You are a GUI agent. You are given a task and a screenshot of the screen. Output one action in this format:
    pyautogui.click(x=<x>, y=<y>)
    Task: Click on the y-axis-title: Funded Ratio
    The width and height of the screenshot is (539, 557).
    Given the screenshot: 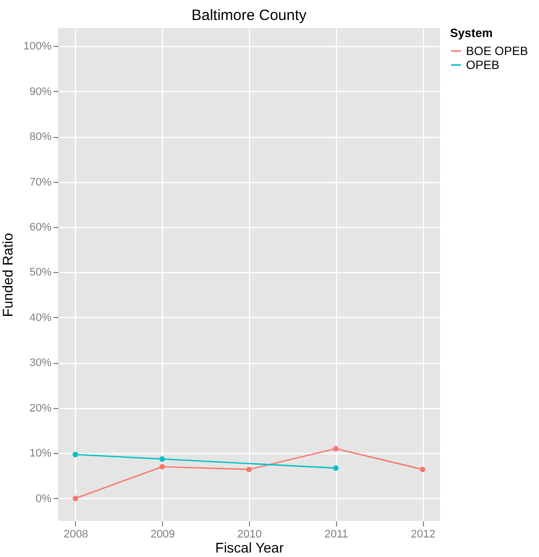 What is the action you would take?
    pyautogui.click(x=8, y=275)
    